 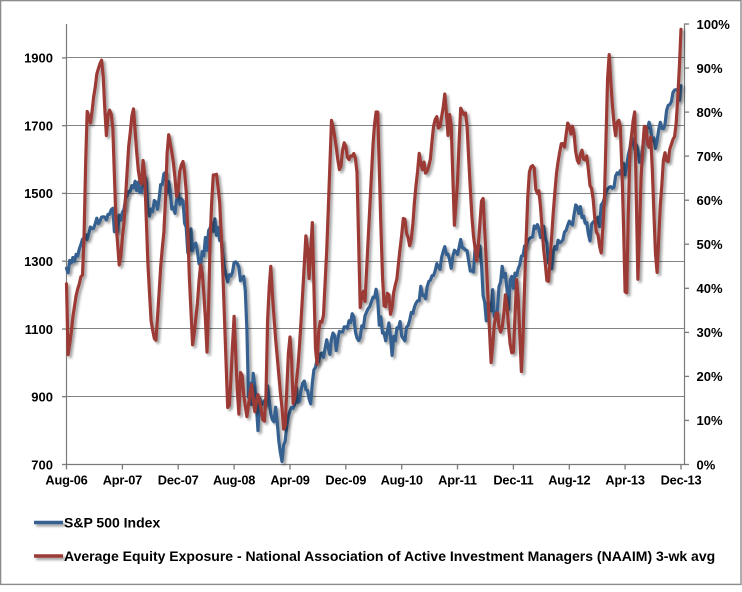 I want to click on svg-text: 1300, so click(x=38, y=261).